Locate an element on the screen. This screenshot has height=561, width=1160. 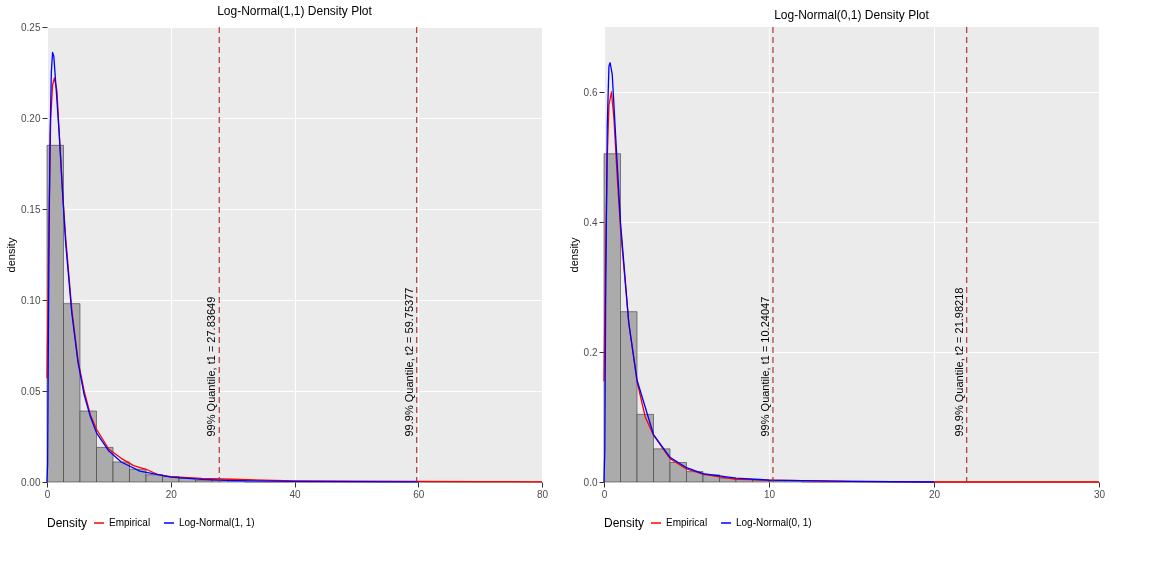
ref-line-label: 99.9% Quantile, t2 = 59.75377 is located at coordinates (408, 362).